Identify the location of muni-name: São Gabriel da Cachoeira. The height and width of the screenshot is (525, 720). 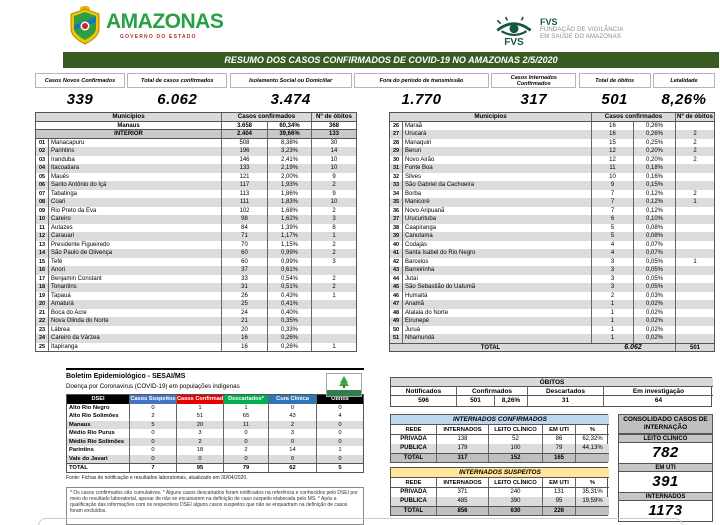
(497, 185).